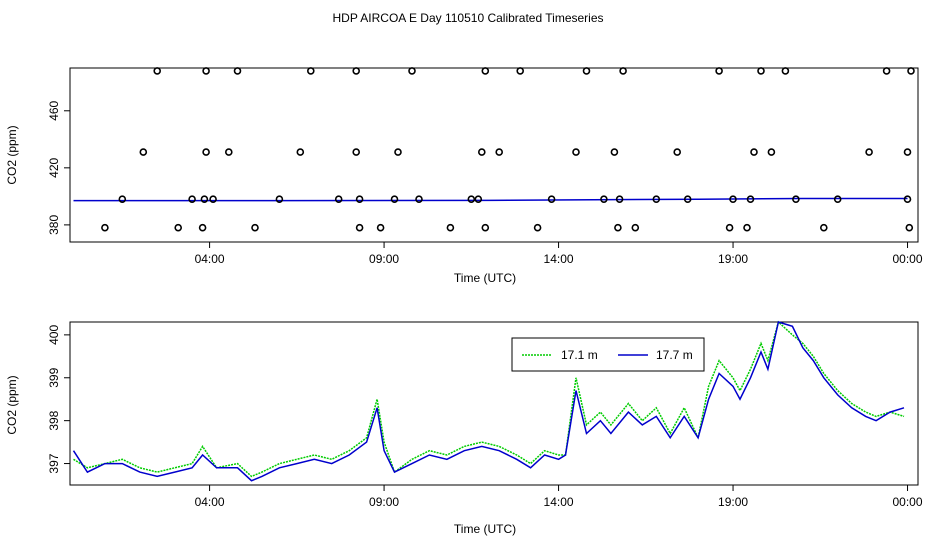 This screenshot has height=540, width=936. I want to click on bottom-y-axis: 397 398 399 400, so click(58, 399).